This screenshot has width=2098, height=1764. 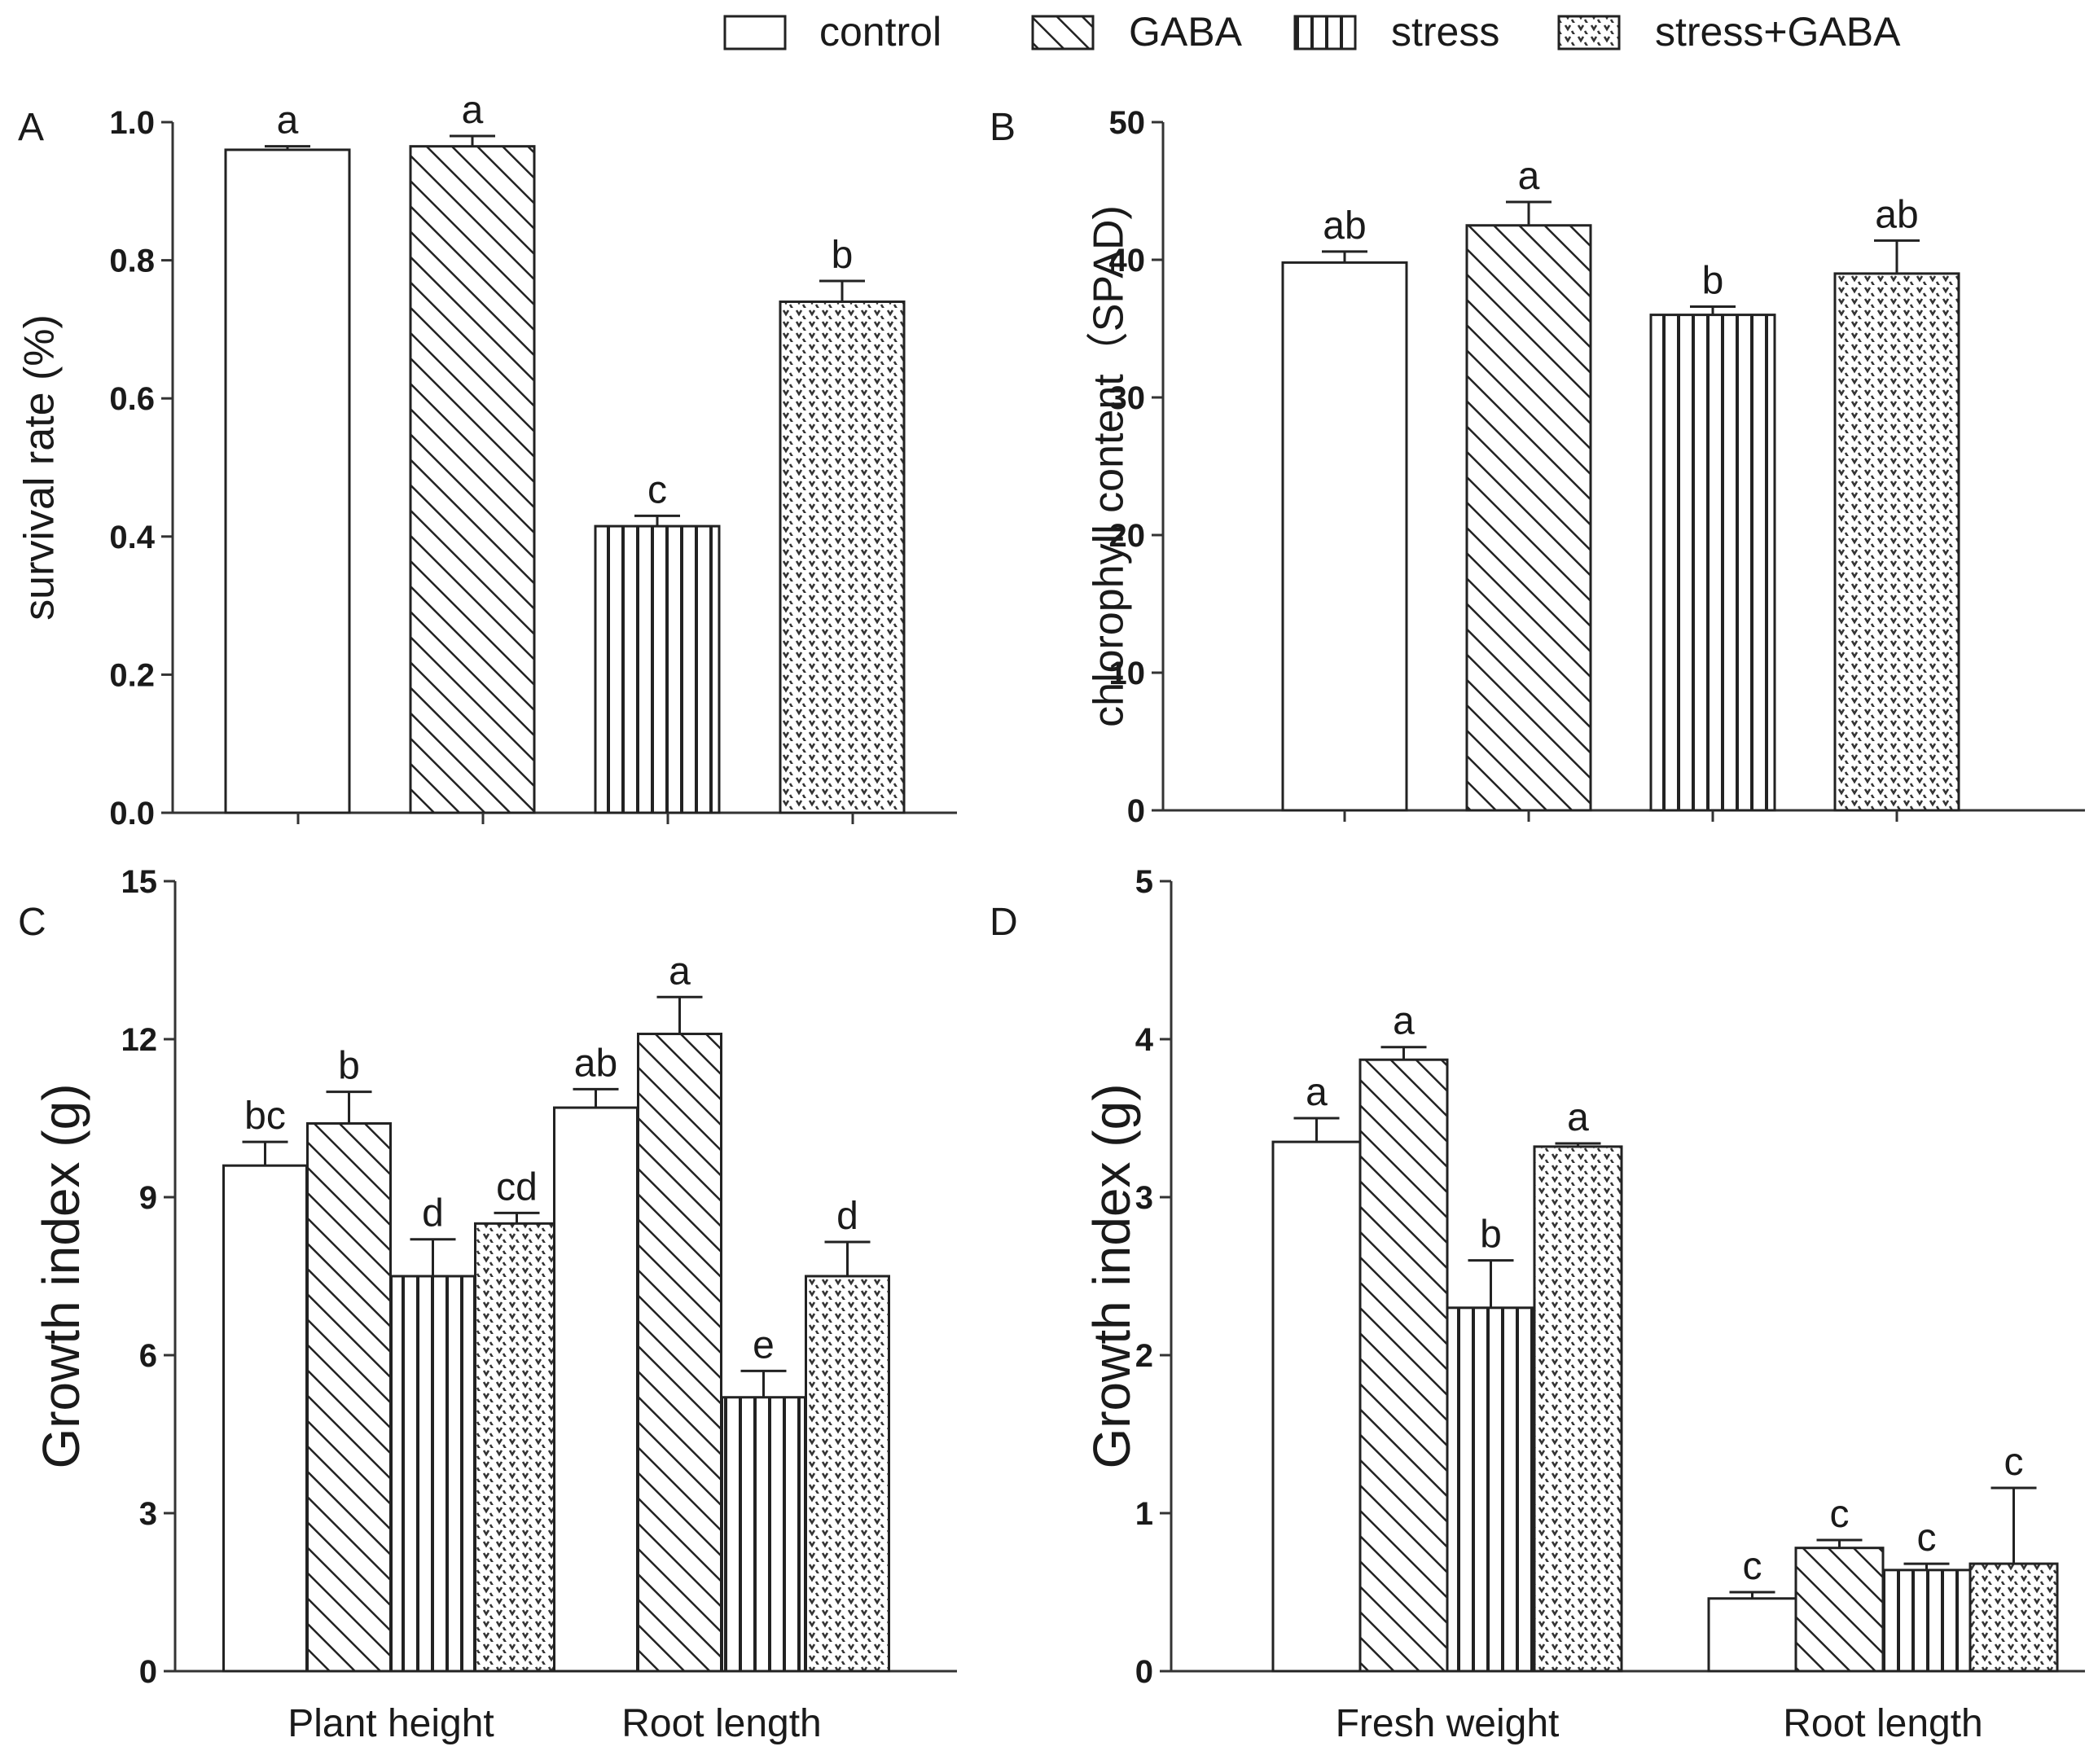 What do you see at coordinates (595, 1063) in the screenshot?
I see `panel-c-significance-letter: ab` at bounding box center [595, 1063].